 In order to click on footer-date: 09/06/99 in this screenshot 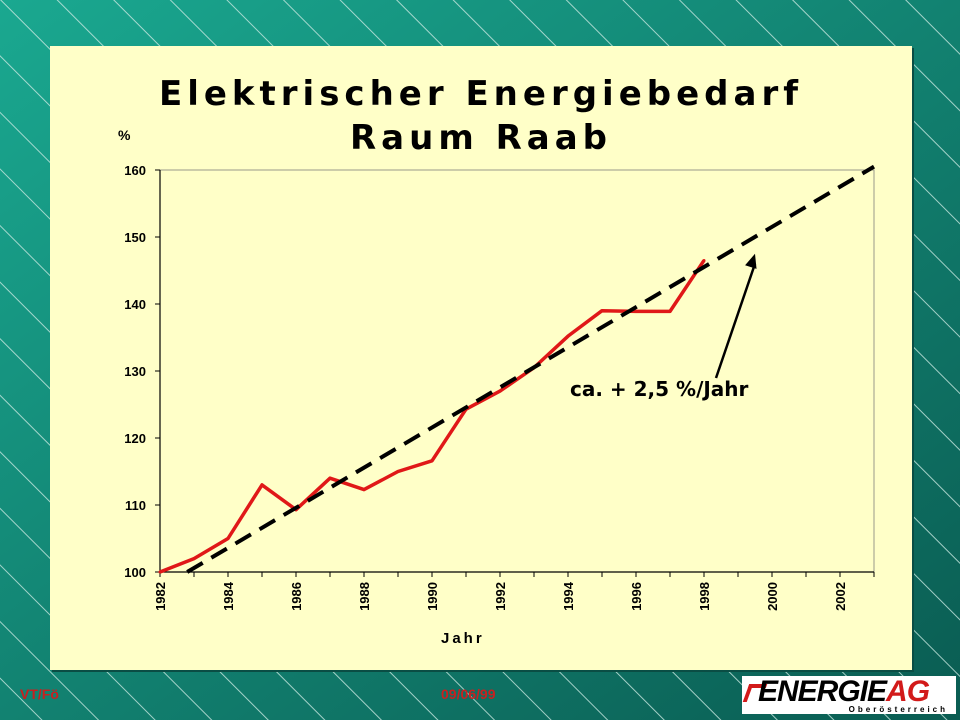, I will do `click(468, 694)`.